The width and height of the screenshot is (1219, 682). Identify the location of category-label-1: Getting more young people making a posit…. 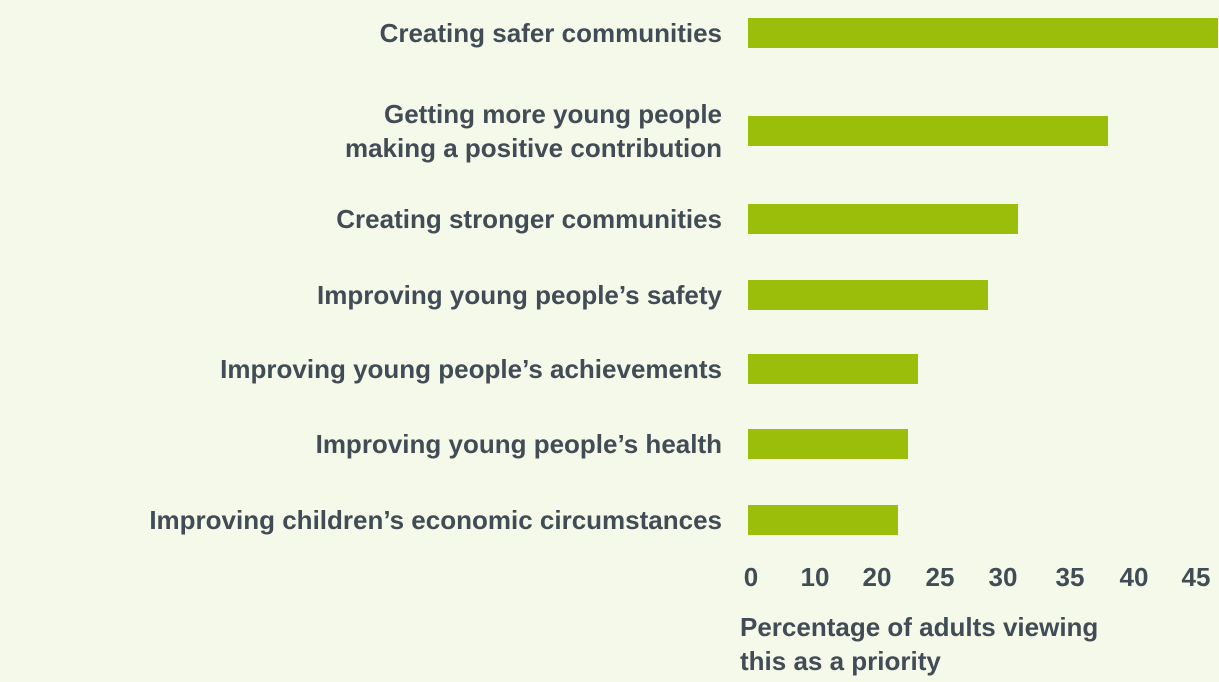
(533, 131).